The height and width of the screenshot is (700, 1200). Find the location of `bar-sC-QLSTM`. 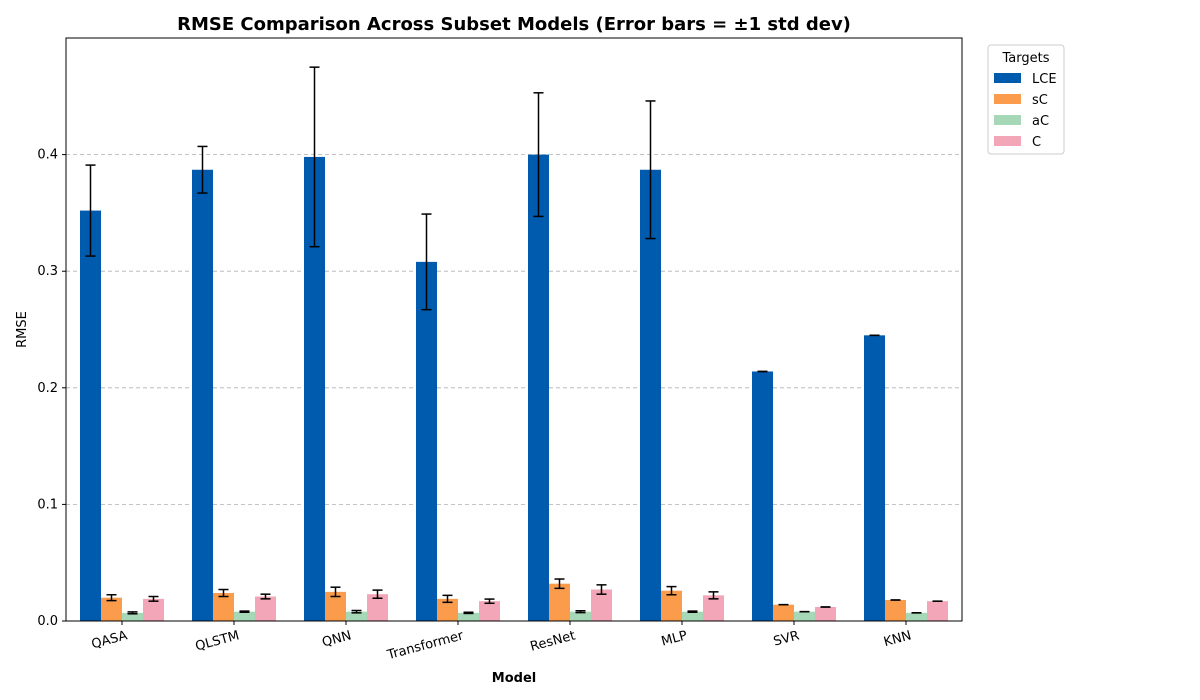

bar-sC-QLSTM is located at coordinates (223, 607).